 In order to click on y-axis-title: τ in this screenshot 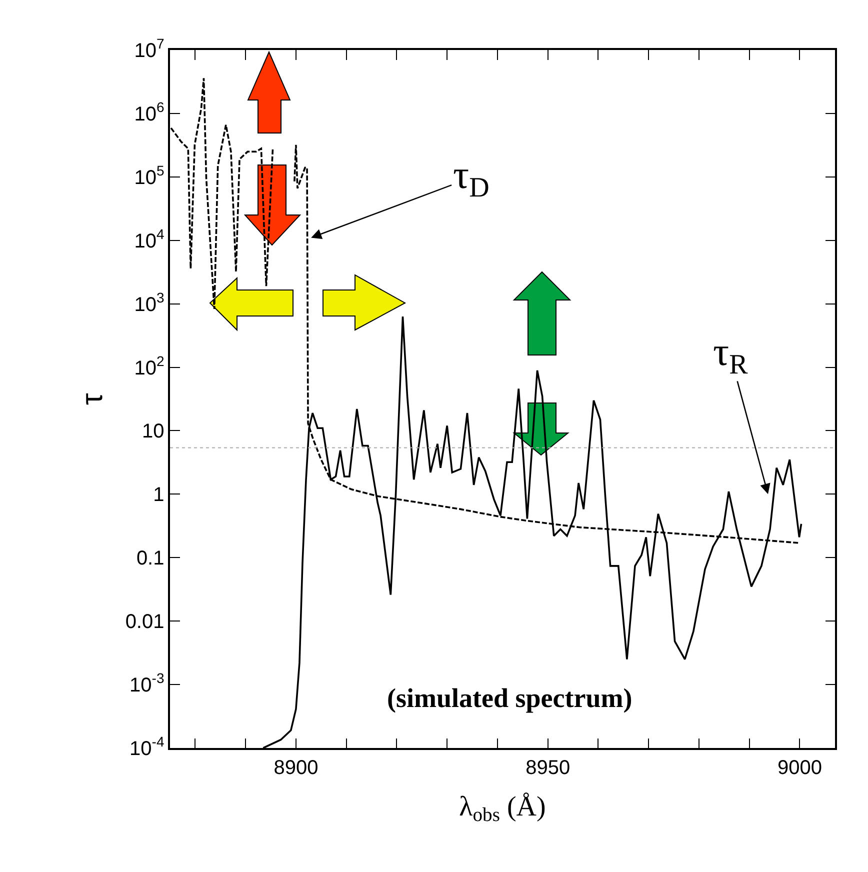, I will do `click(92, 398)`.